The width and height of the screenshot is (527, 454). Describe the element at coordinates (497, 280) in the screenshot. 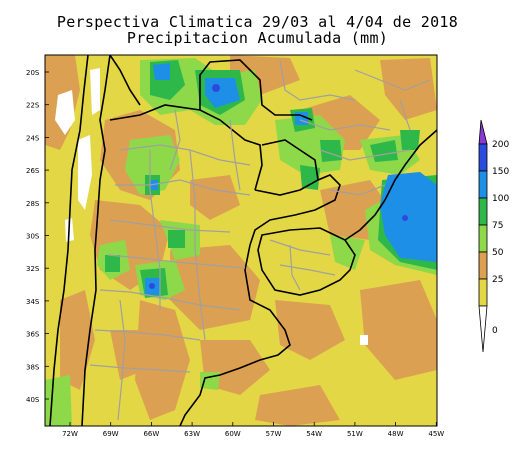

I see `colorbar-label: 25` at that location.